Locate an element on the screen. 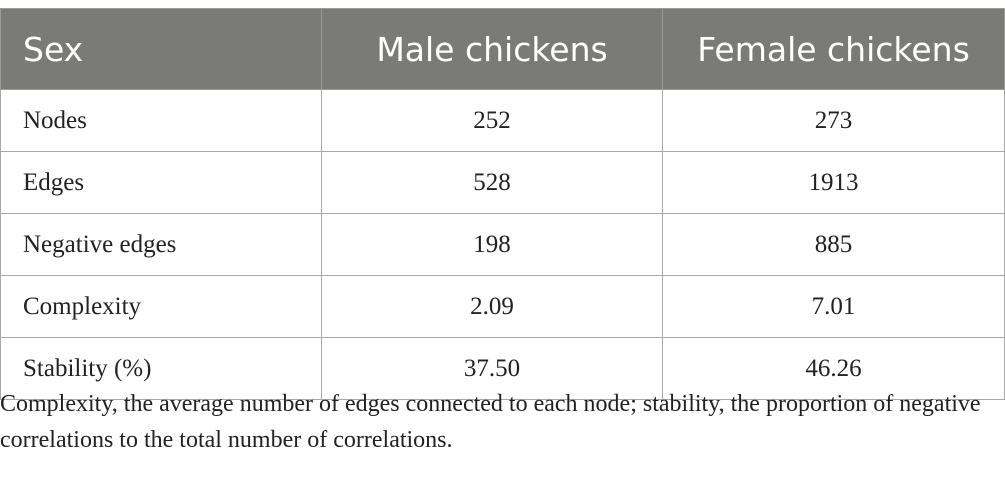 This screenshot has width=1005, height=478. table-row: Nodes 252 273 is located at coordinates (502, 120).